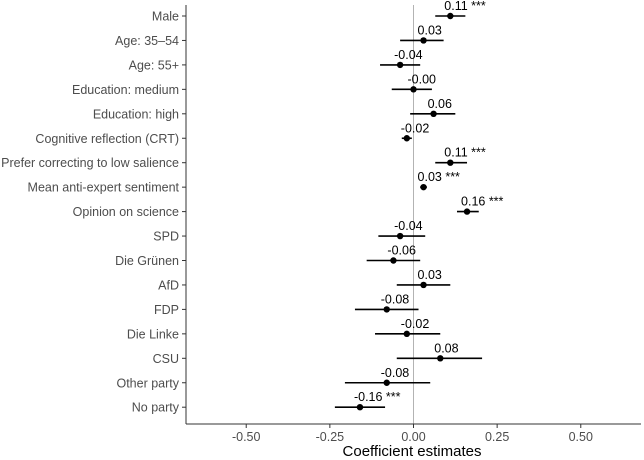  I want to click on y-tick-label: Die Linke, so click(153, 334).